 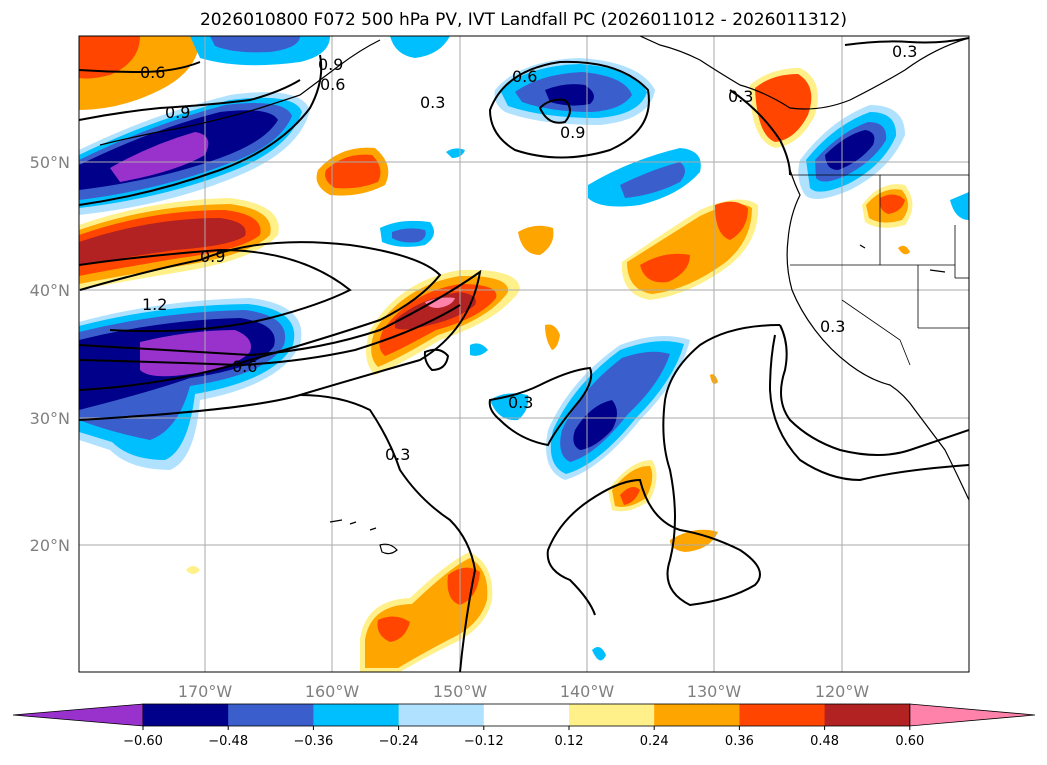 I want to click on lon-label: 120°W, so click(x=842, y=691).